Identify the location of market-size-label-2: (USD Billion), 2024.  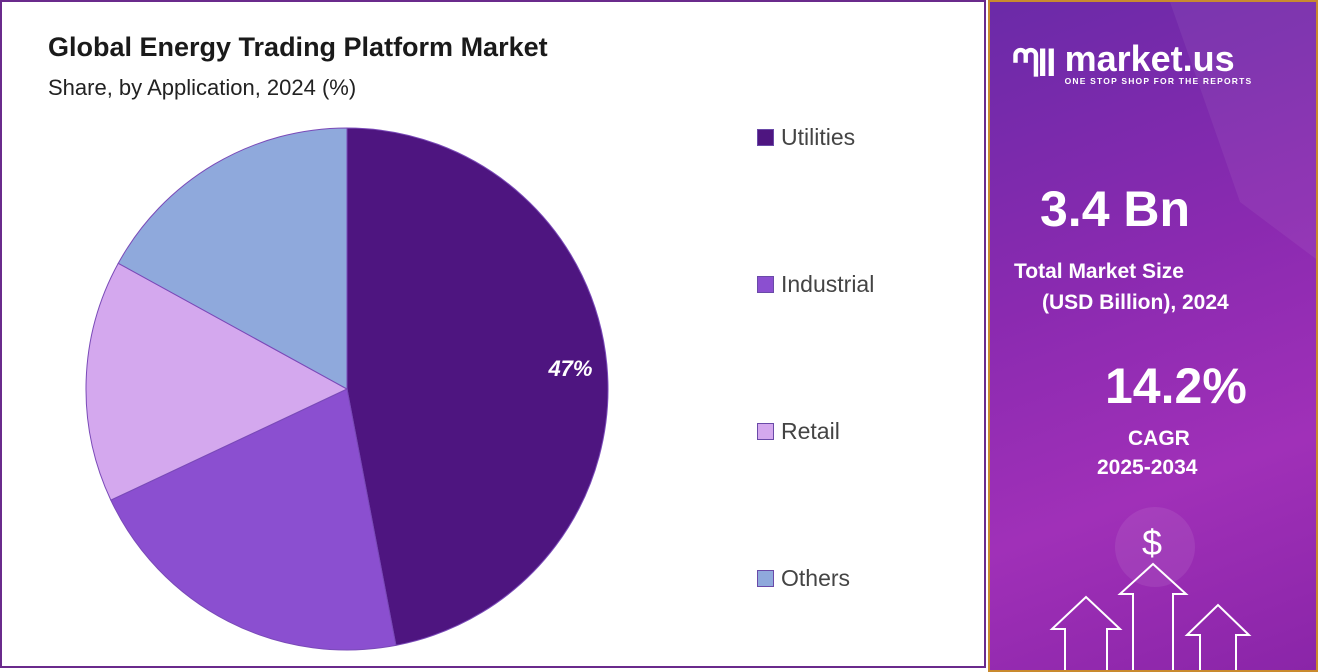
(1135, 302).